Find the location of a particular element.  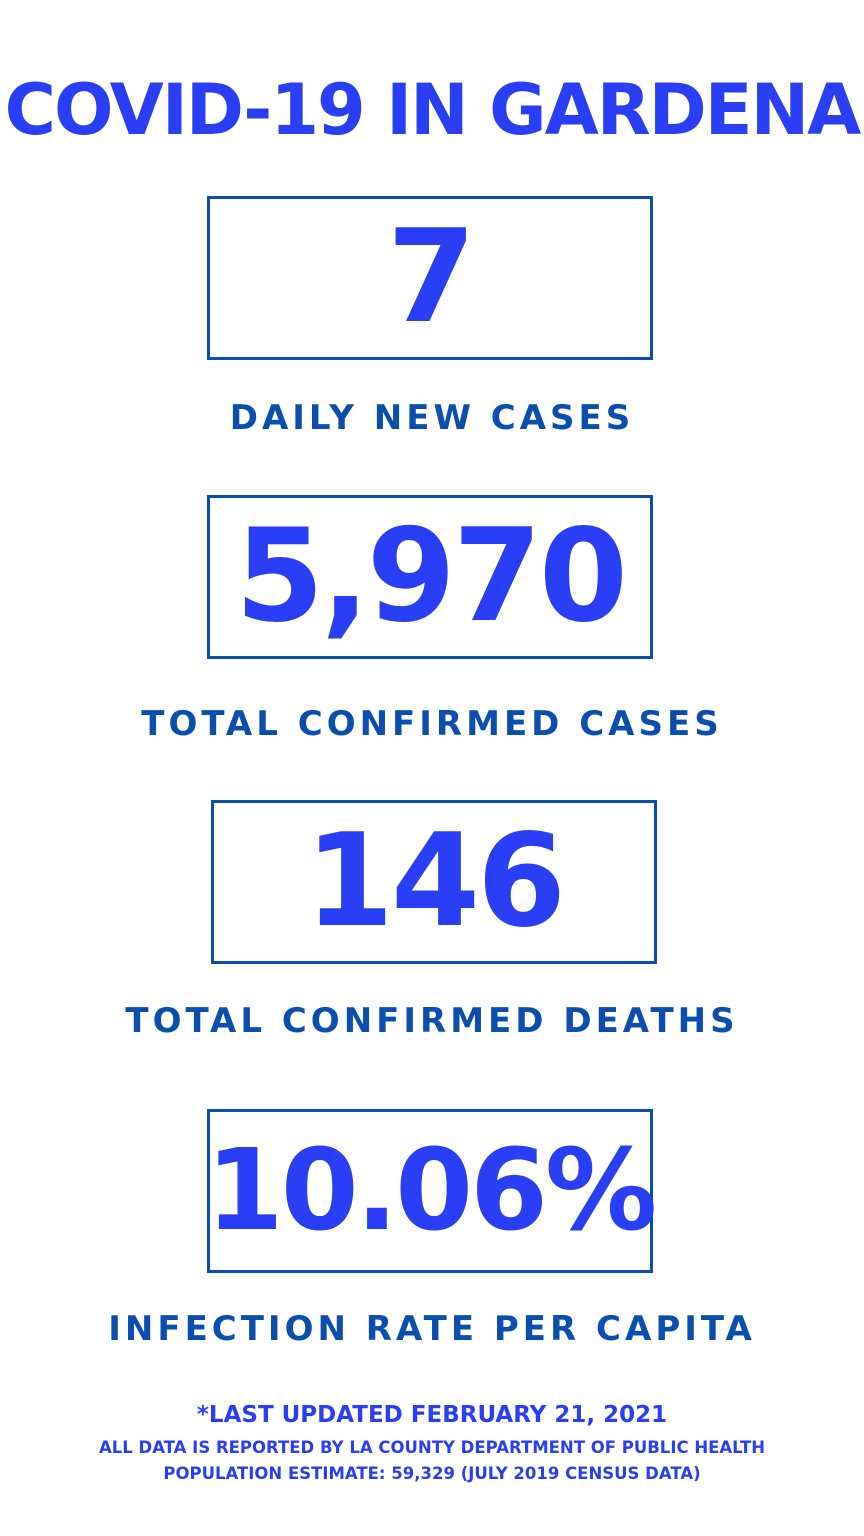

total-deaths-label: TOTAL CONFIRMED DEATHS is located at coordinates (432, 1021).